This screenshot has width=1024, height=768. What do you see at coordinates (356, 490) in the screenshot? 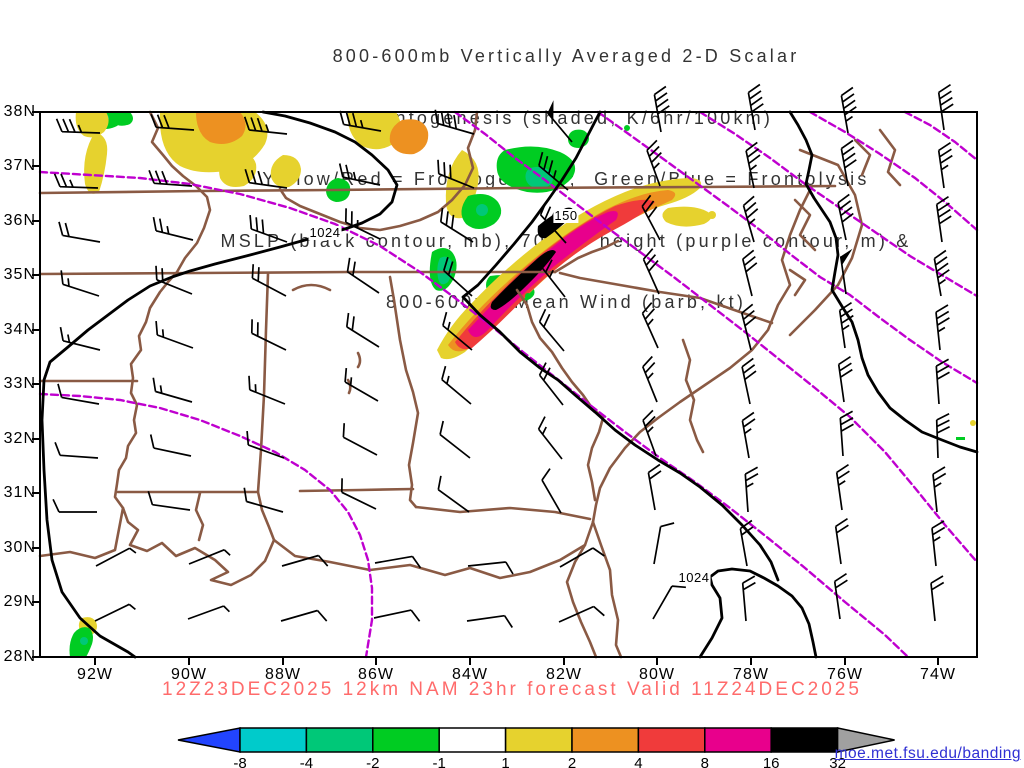
I see `border-al-fl` at bounding box center [356, 490].